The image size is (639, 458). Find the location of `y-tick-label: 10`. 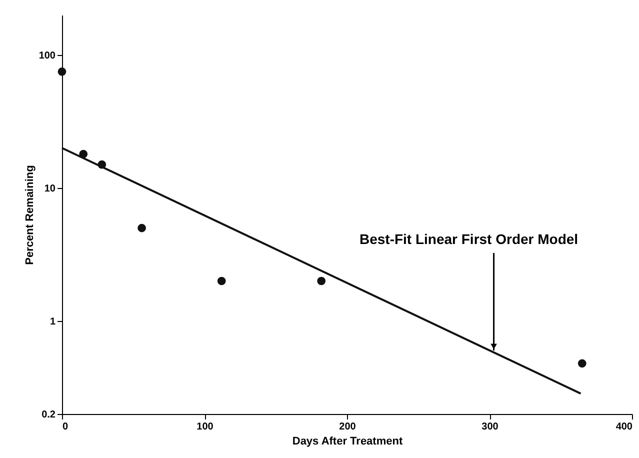

y-tick-label: 10 is located at coordinates (50, 189).